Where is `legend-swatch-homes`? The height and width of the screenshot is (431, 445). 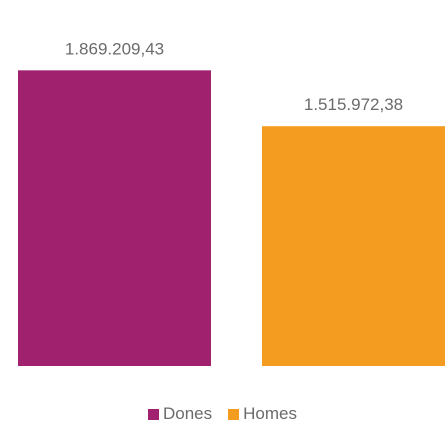 legend-swatch-homes is located at coordinates (234, 414).